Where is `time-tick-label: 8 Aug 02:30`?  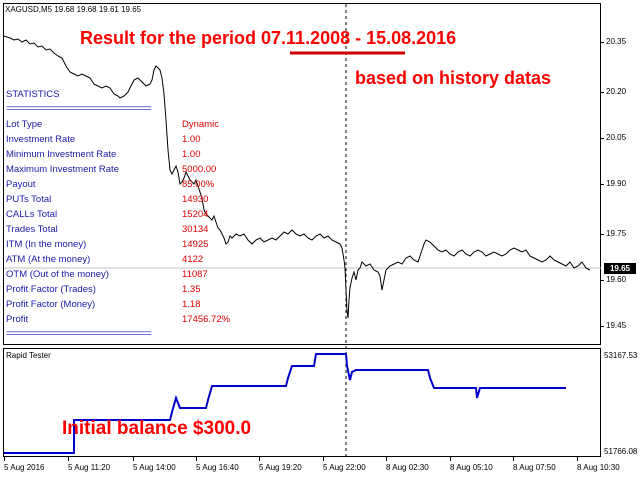 time-tick-label: 8 Aug 02:30 is located at coordinates (407, 467).